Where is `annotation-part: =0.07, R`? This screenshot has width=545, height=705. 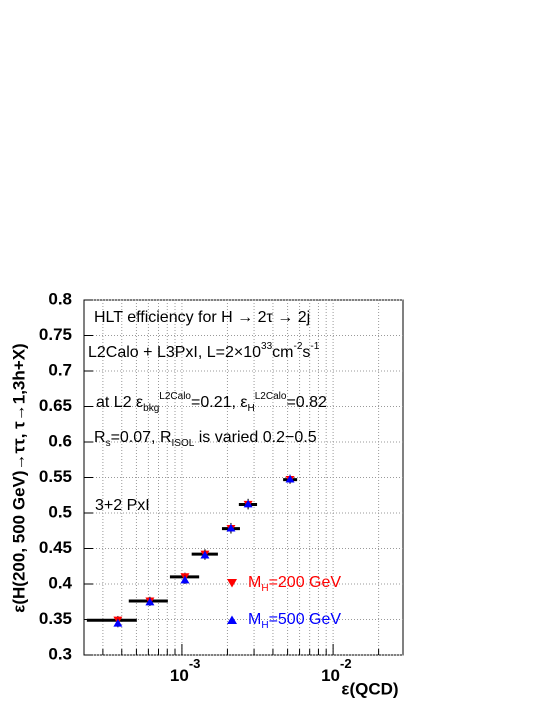
annotation-part: =0.07, R is located at coordinates (141, 437).